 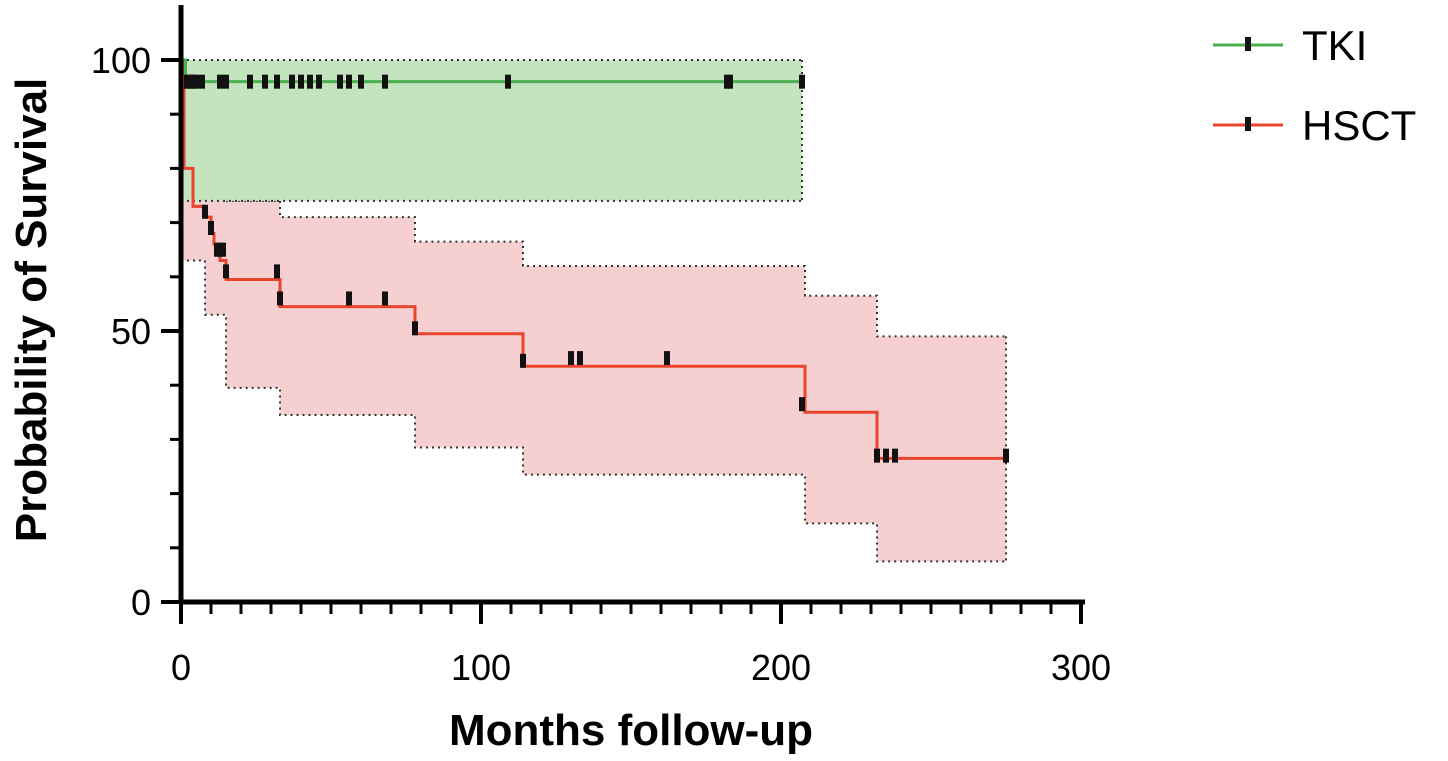 What do you see at coordinates (1081, 667) in the screenshot?
I see `x-tick-label: 300` at bounding box center [1081, 667].